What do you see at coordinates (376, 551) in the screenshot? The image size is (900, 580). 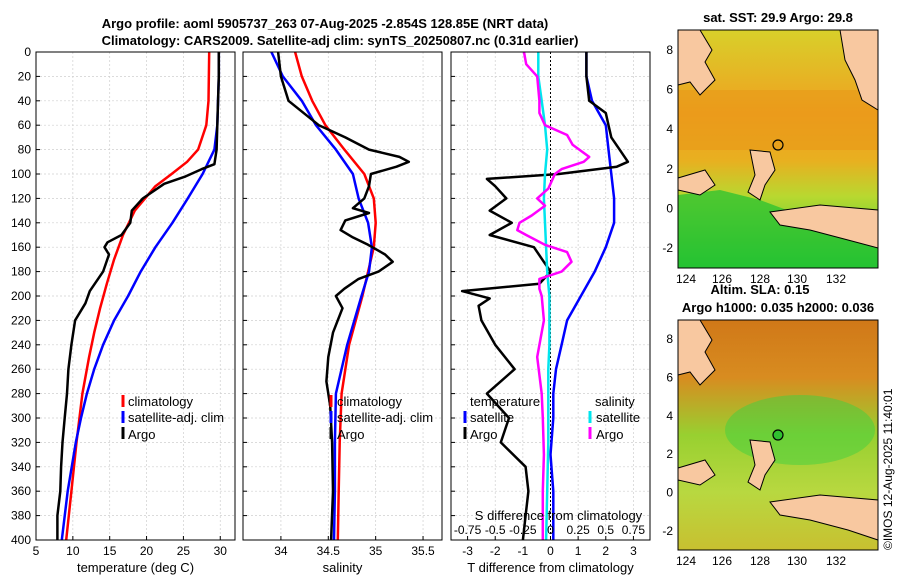 I see `x-tick-label: 35` at bounding box center [376, 551].